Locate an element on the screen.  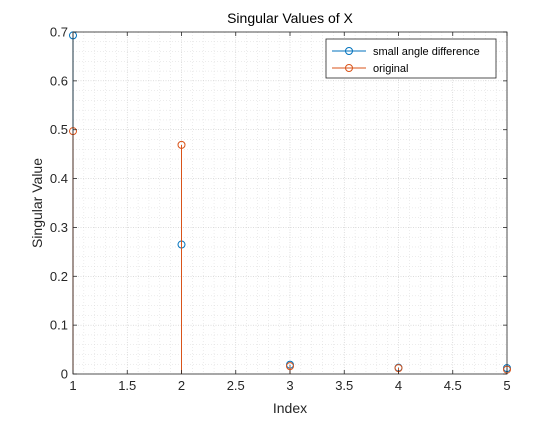
legend-label-small-angle-difference: small angle difference is located at coordinates (426, 52).